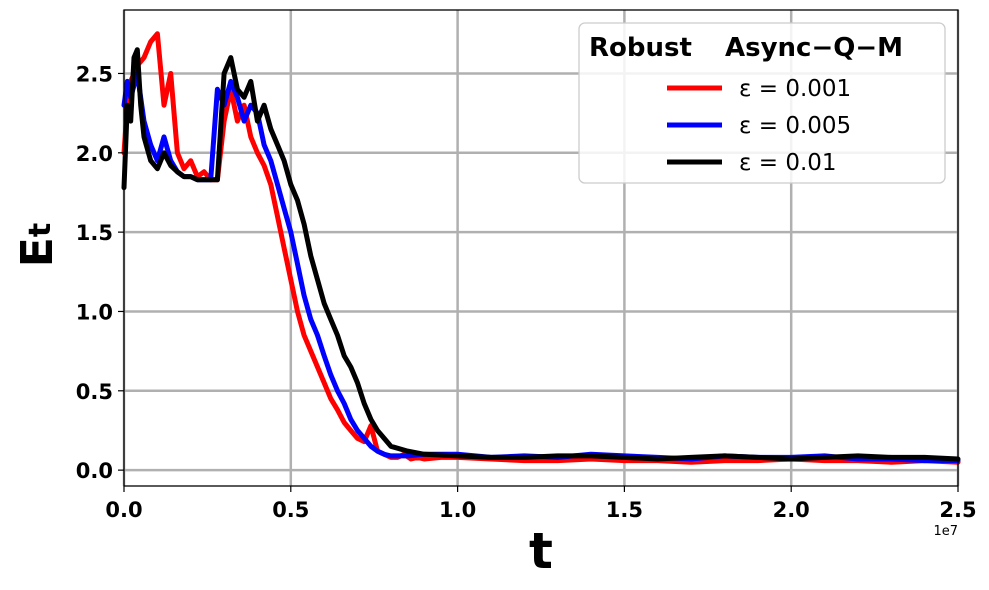  What do you see at coordinates (640, 48) in the screenshot?
I see `legend-title-left: Robust` at bounding box center [640, 48].